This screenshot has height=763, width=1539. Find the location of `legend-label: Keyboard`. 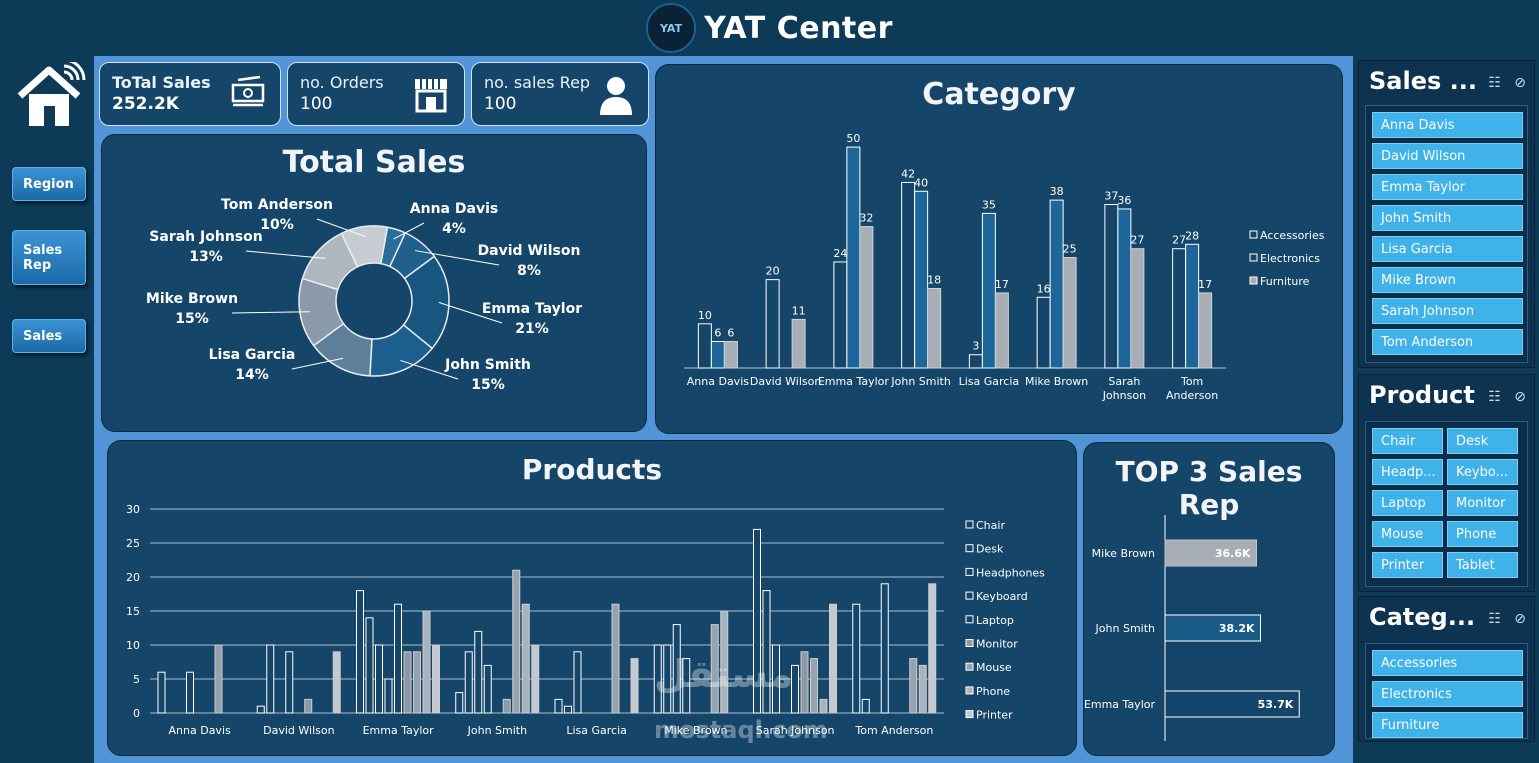

legend-label: Keyboard is located at coordinates (1002, 596).